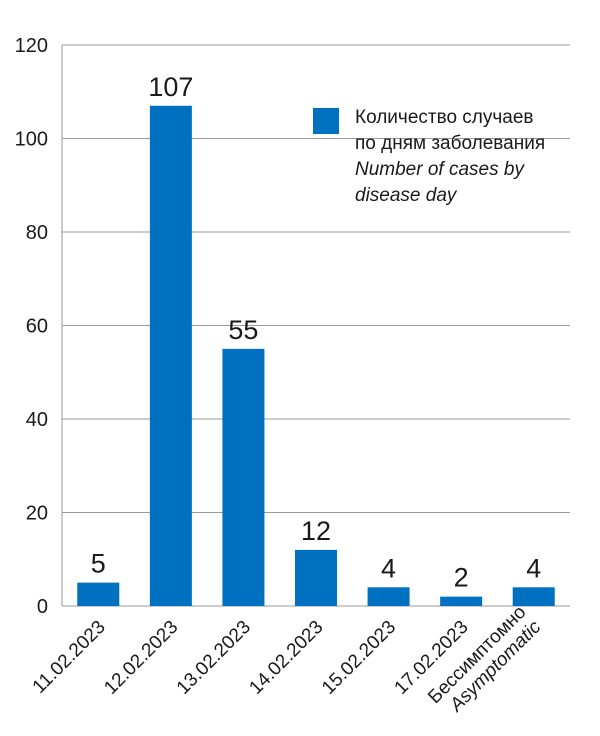 The image size is (600, 736). I want to click on data-label: 5, so click(98, 564).